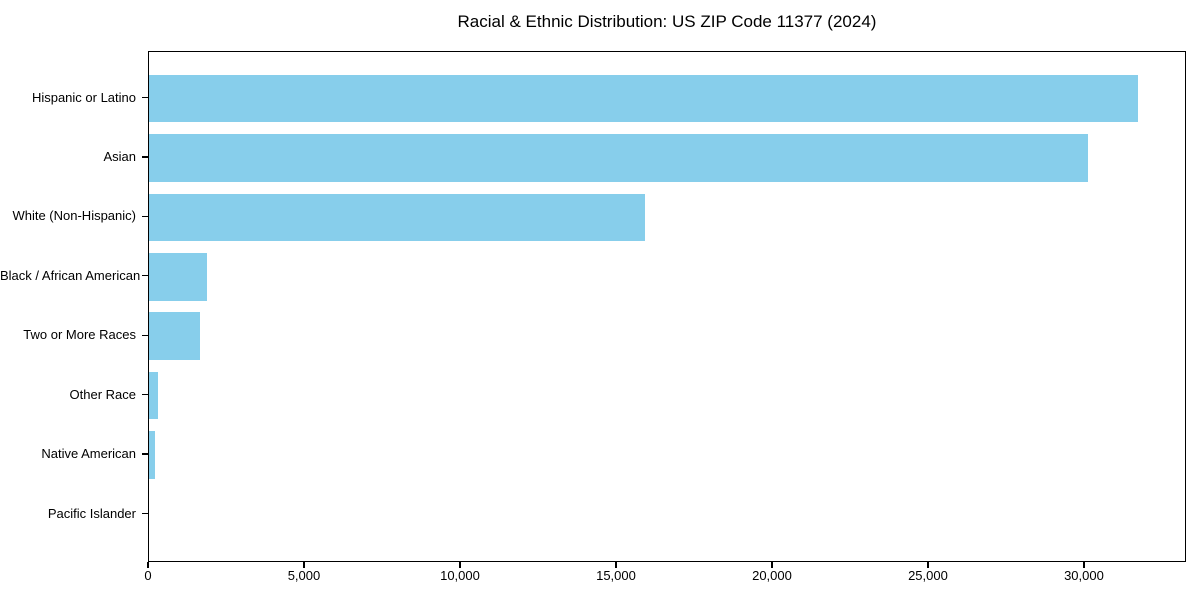 The height and width of the screenshot is (600, 1200). Describe the element at coordinates (772, 575) in the screenshot. I see `x-tick-label: 20,000` at that location.